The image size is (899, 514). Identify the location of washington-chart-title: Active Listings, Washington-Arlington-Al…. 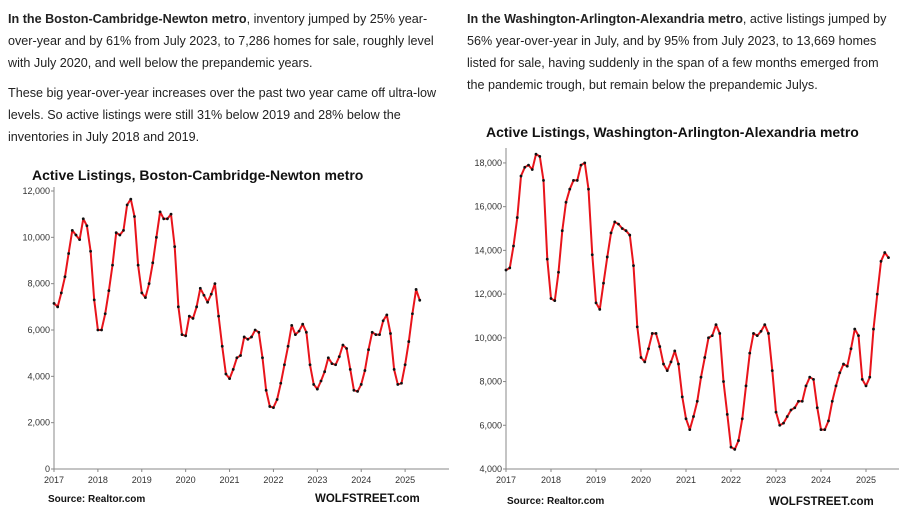
(672, 132).